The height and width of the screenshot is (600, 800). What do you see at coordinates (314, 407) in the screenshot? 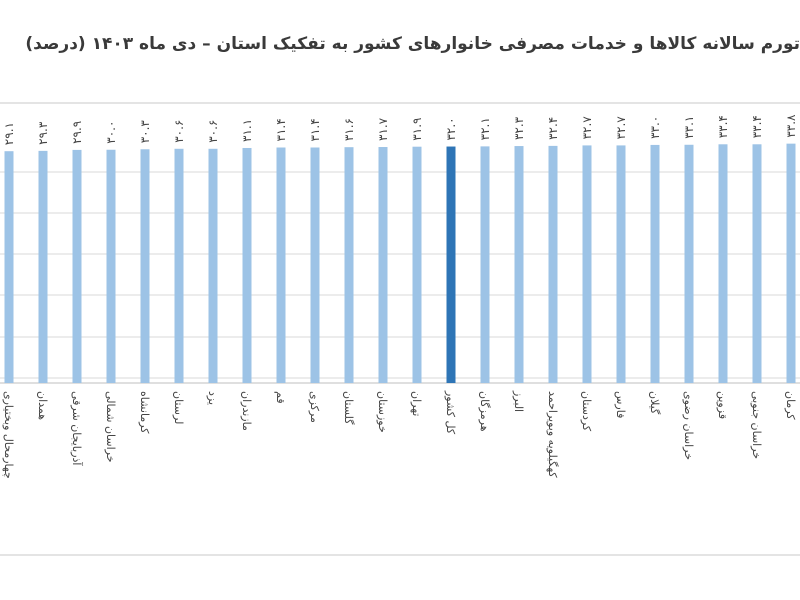
I see `category-label: مرکزی` at bounding box center [314, 407].